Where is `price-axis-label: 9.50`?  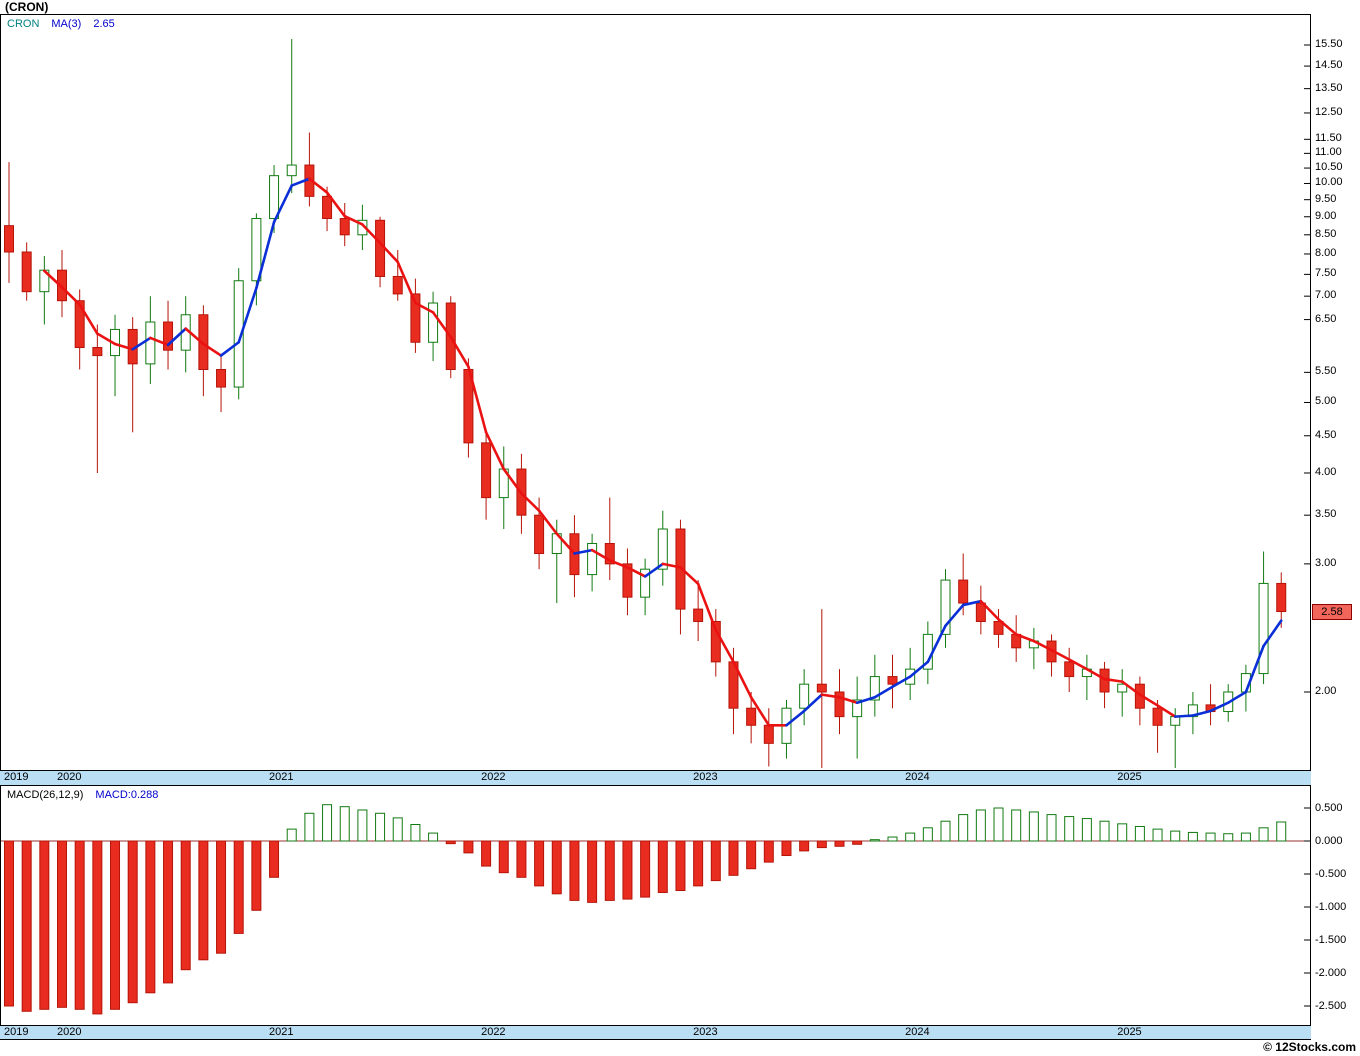
price-axis-label: 9.50 is located at coordinates (1326, 198).